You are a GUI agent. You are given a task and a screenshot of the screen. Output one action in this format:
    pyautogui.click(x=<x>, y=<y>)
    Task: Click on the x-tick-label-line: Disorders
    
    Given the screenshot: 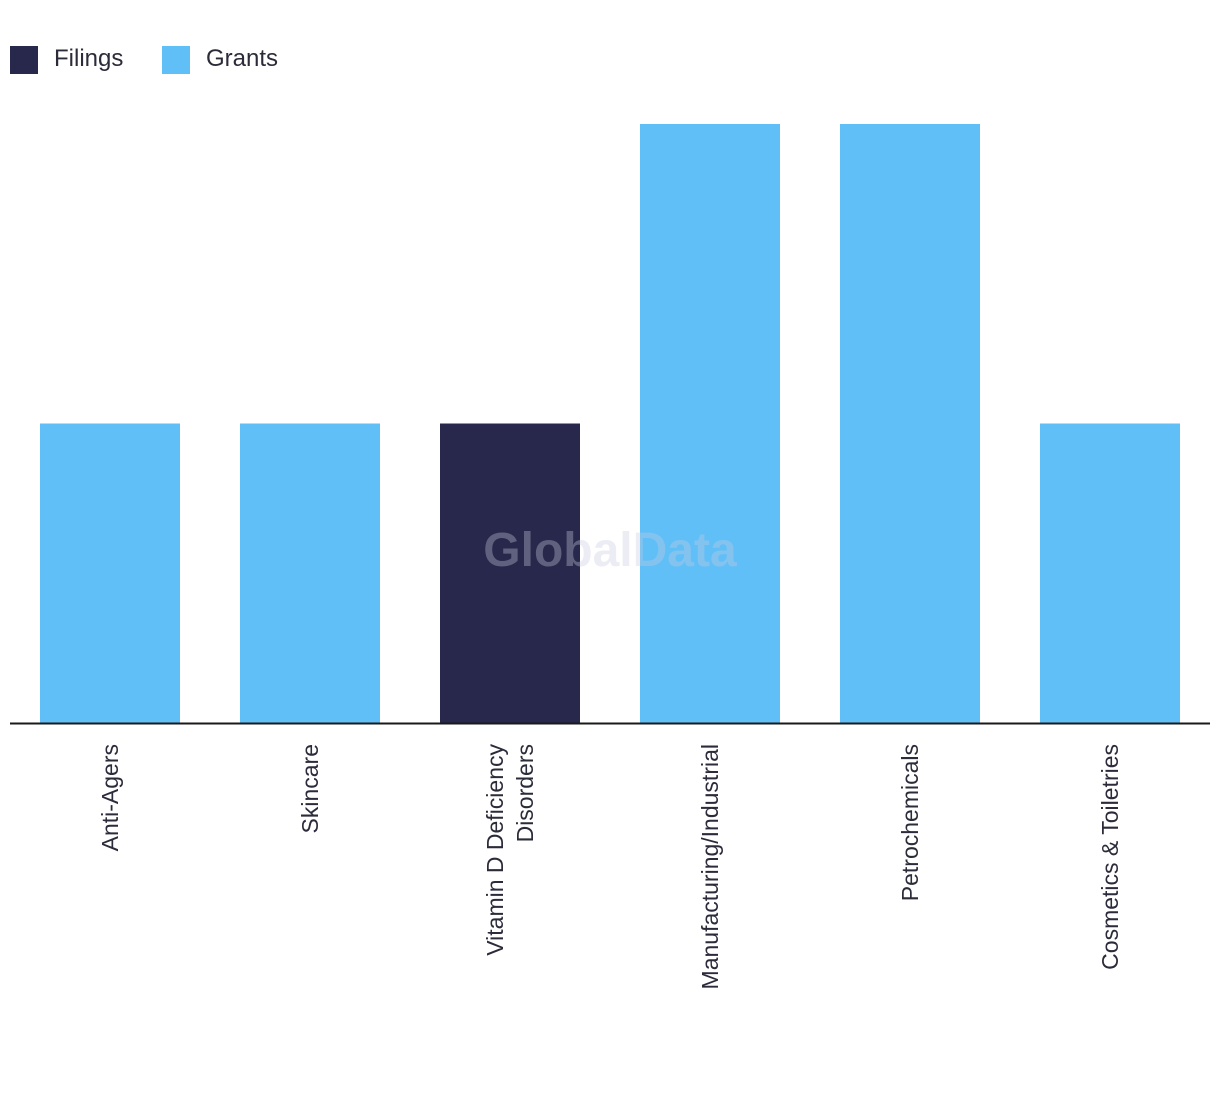 What is the action you would take?
    pyautogui.click(x=525, y=793)
    